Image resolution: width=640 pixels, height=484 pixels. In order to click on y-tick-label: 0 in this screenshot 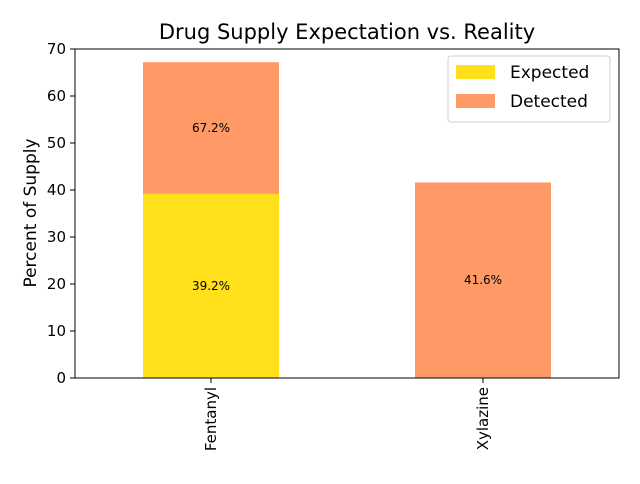, I will do `click(61, 378)`.